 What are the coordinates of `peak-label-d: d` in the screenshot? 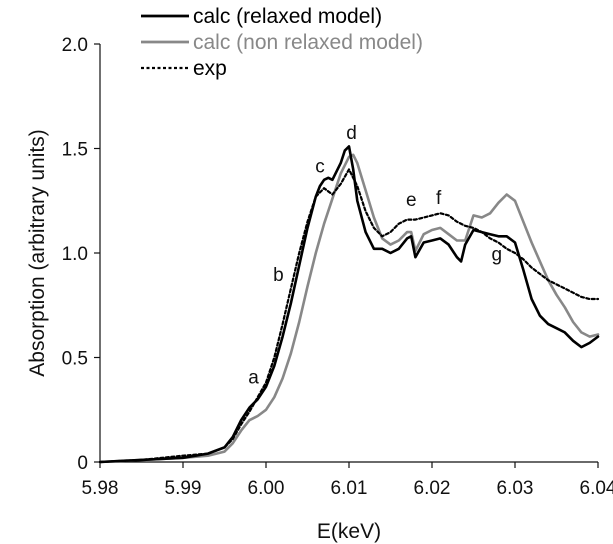 It's located at (351, 133).